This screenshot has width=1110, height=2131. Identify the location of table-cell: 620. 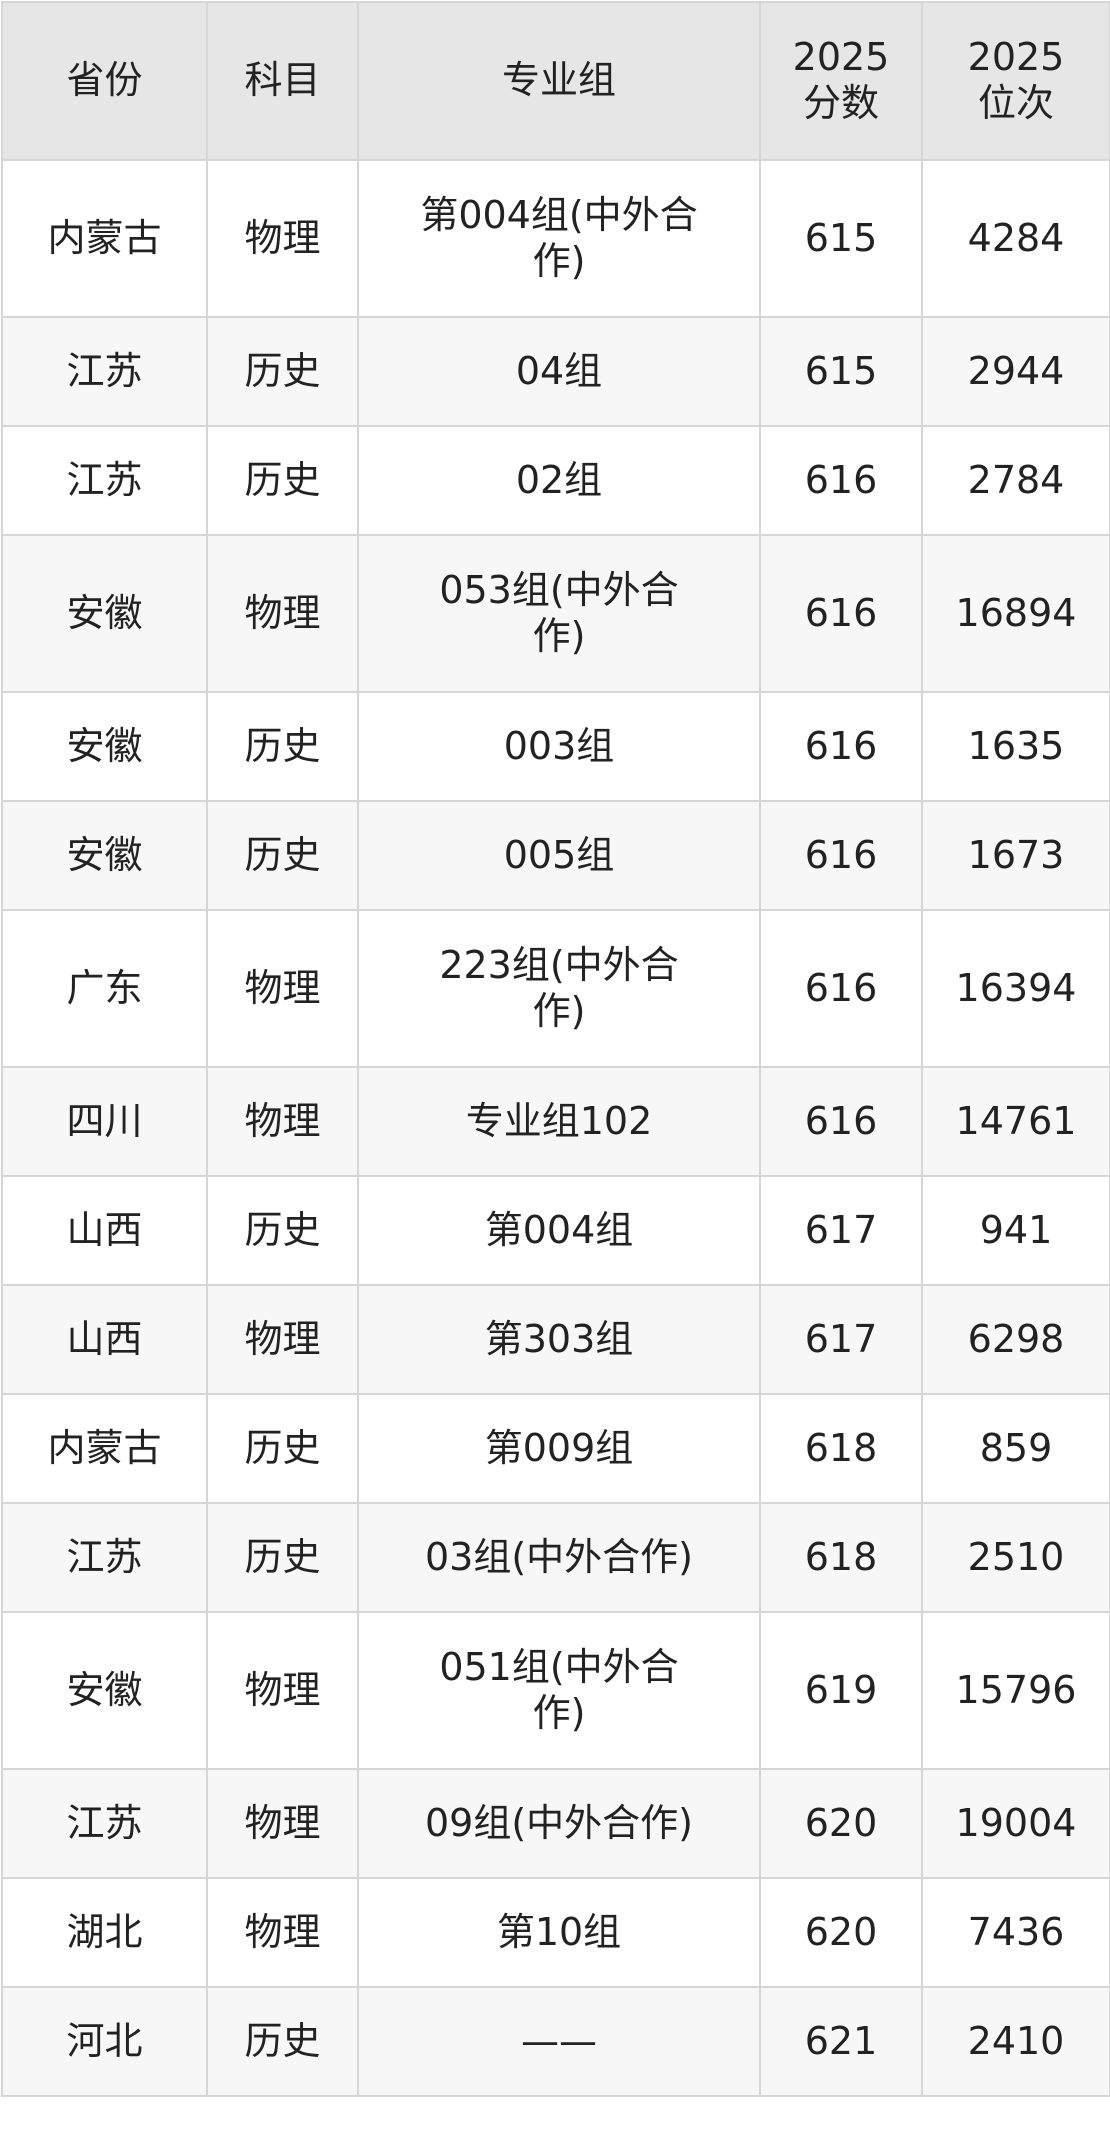
(841, 1932).